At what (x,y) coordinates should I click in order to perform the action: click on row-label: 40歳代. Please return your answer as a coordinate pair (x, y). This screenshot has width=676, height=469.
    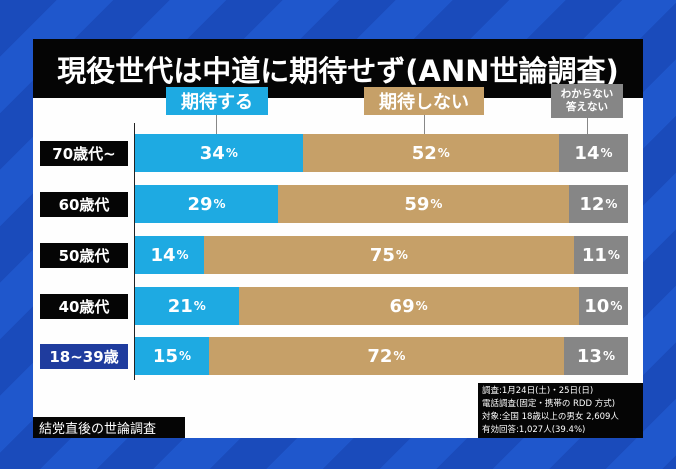
    Looking at the image, I should click on (84, 306).